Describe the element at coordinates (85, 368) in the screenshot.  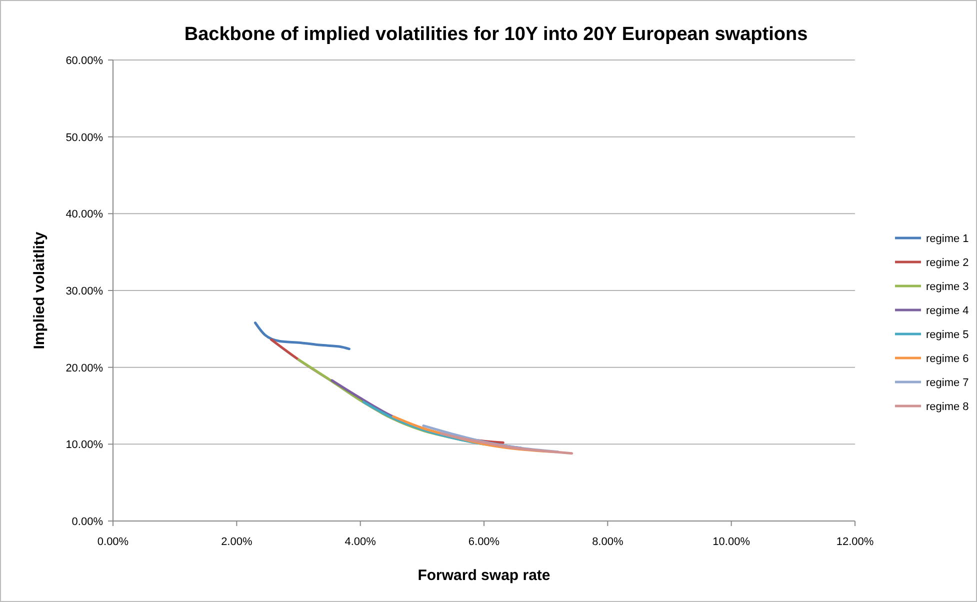
I see `y-tick-label: 20.00%` at that location.